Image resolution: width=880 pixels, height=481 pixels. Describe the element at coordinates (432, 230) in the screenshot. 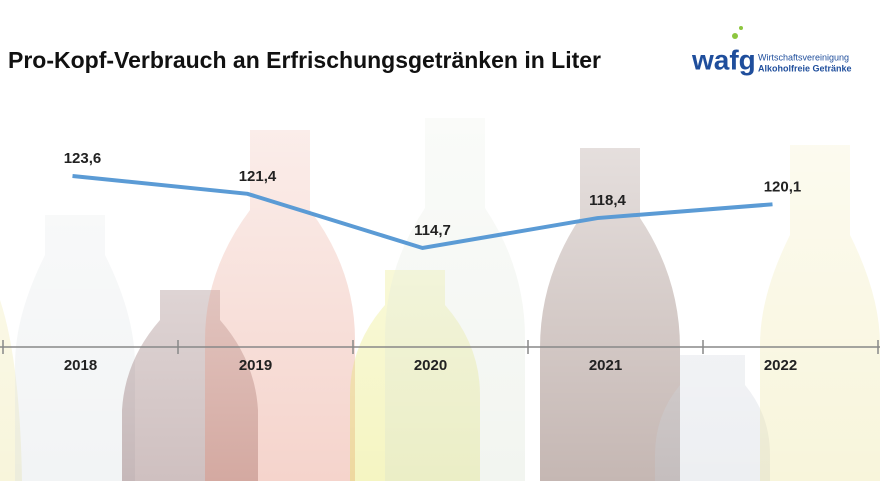

I see `data-label: 114,7` at that location.